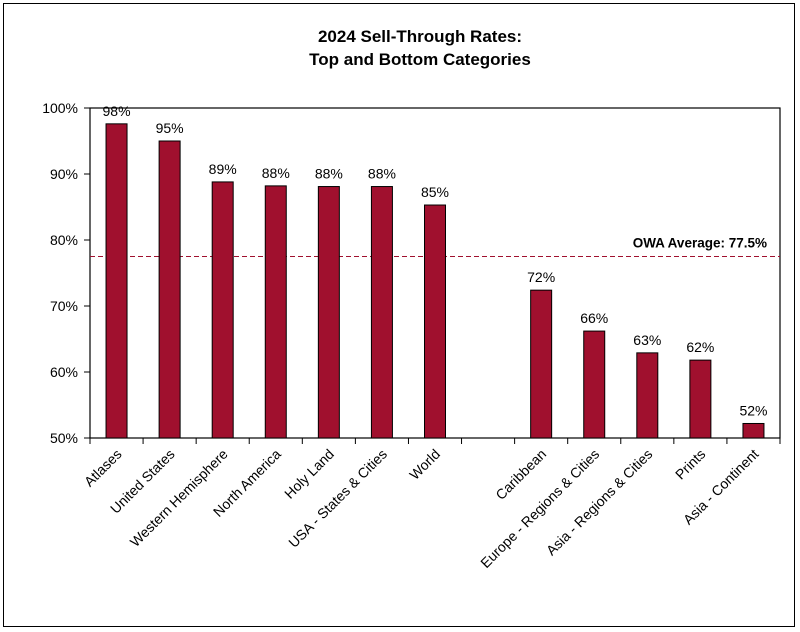 The width and height of the screenshot is (800, 632). What do you see at coordinates (420, 36) in the screenshot?
I see `chart-title-line-1: 2024 Sell-Through Rates:` at bounding box center [420, 36].